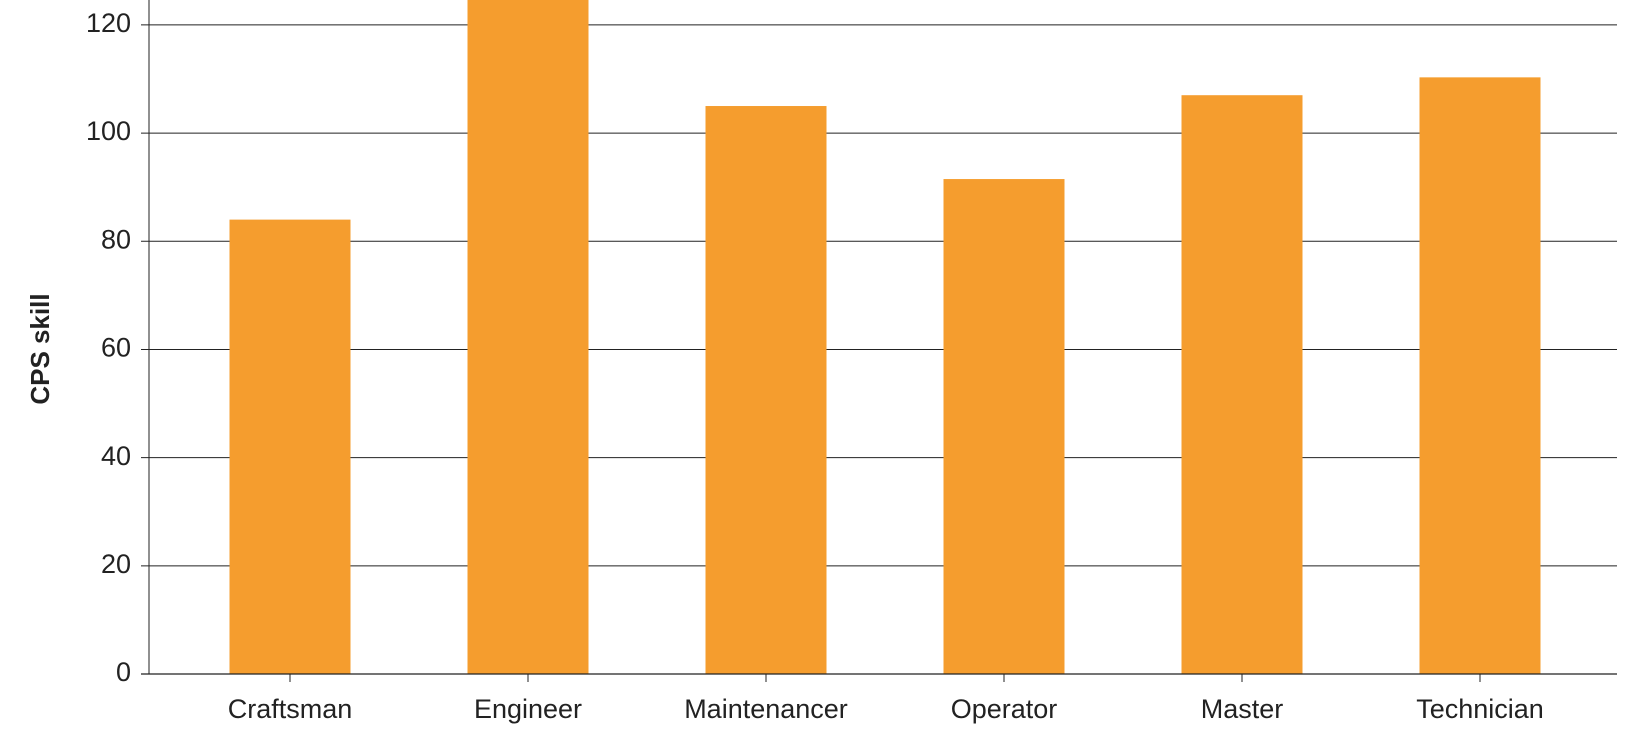 This screenshot has width=1635, height=737. Describe the element at coordinates (108, 131) in the screenshot. I see `y-tick-label: 100` at that location.